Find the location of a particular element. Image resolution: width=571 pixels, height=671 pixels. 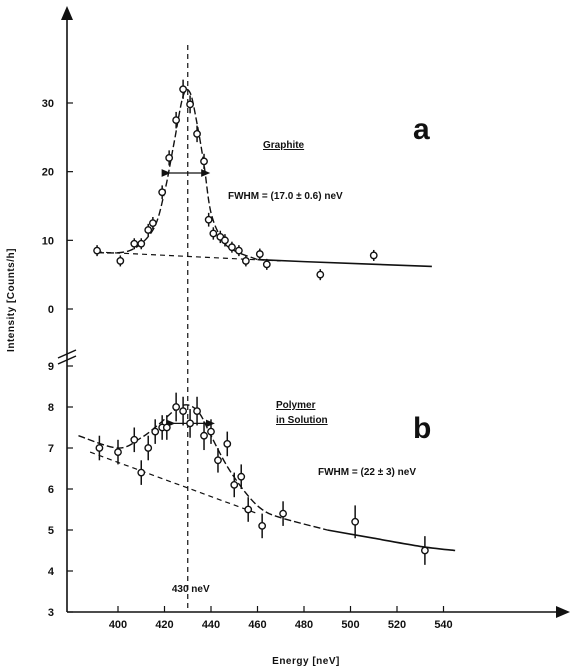

panel-a-background-line is located at coordinates (189, 256).